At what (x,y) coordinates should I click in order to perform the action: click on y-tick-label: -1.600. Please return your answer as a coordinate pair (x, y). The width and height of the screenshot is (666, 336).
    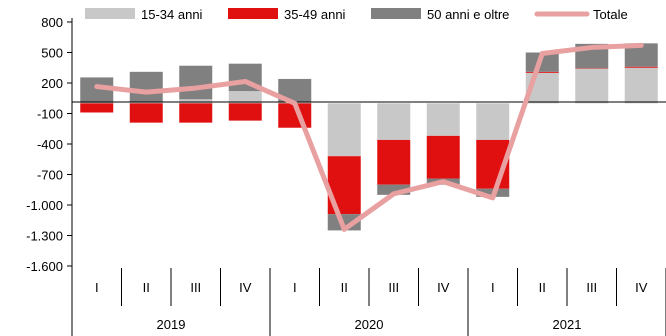
    Looking at the image, I should click on (44, 266).